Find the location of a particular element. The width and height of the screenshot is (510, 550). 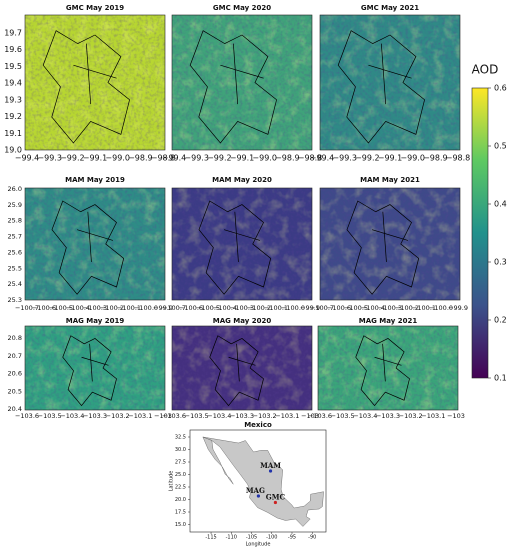

y-tick-label: 25.5 is located at coordinates (15, 268).